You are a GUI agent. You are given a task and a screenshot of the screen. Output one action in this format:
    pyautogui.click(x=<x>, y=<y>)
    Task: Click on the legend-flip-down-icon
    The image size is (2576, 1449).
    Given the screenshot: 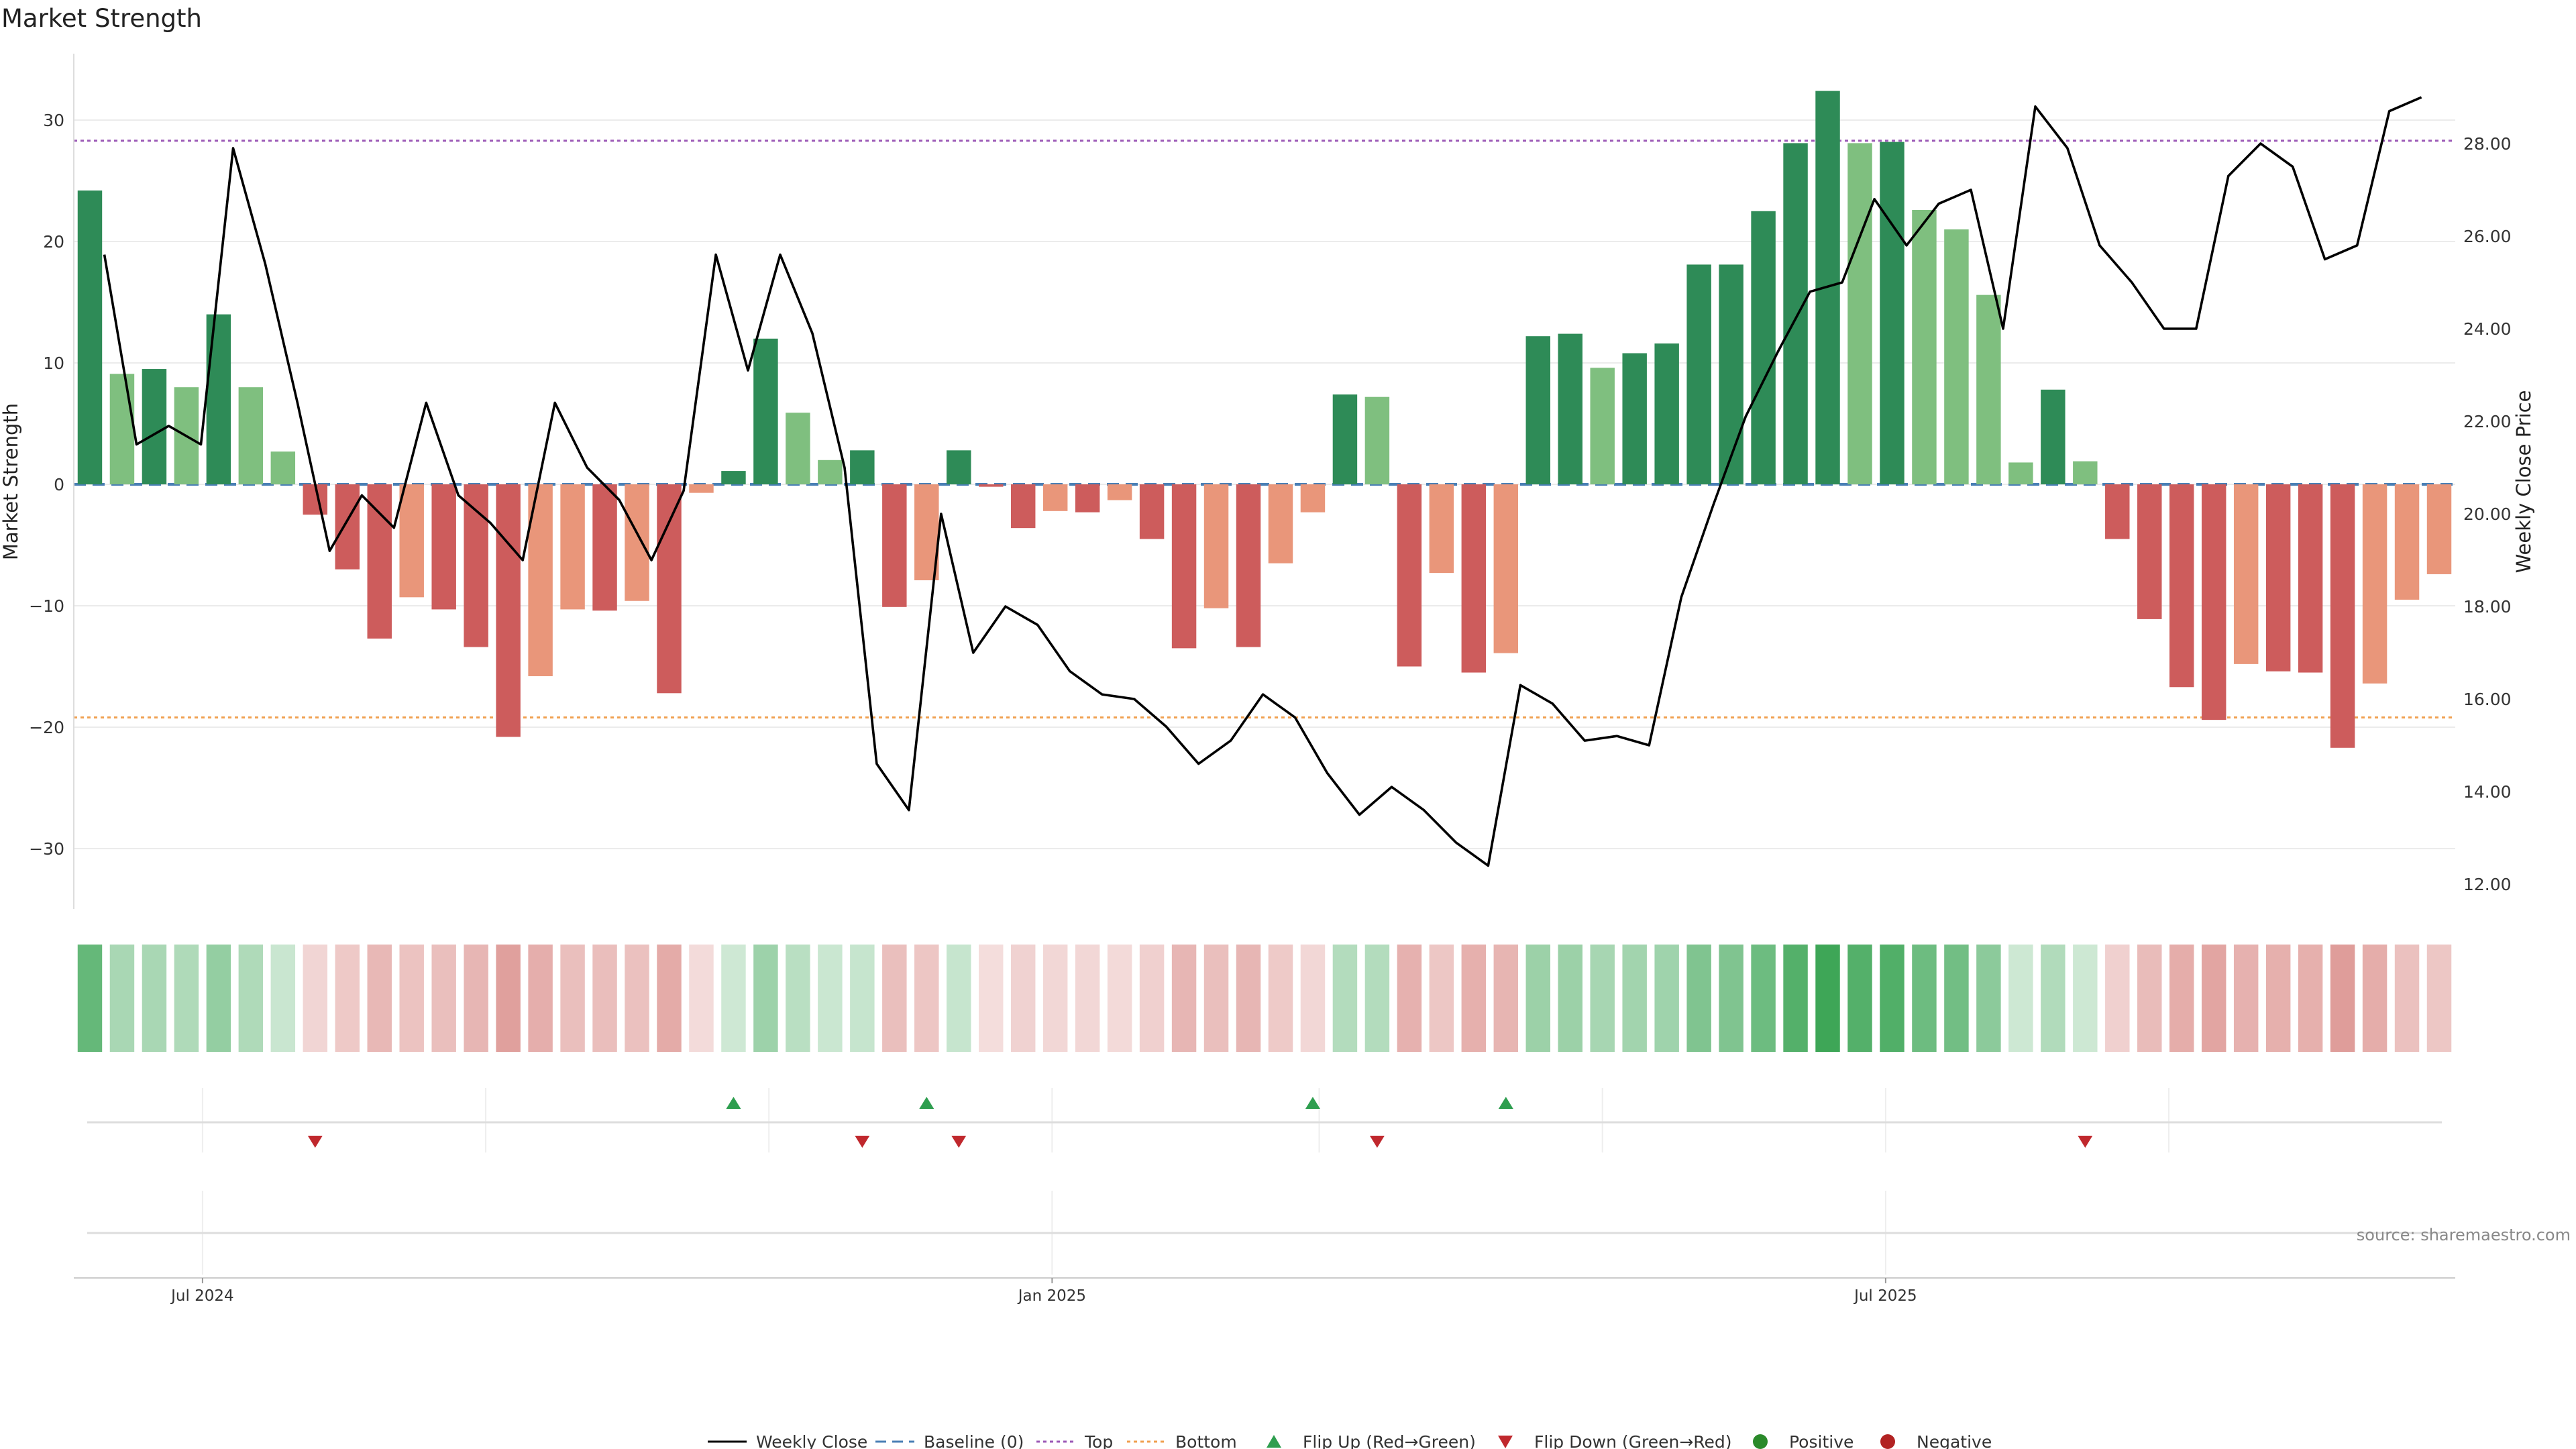 What is the action you would take?
    pyautogui.click(x=1505, y=1442)
    